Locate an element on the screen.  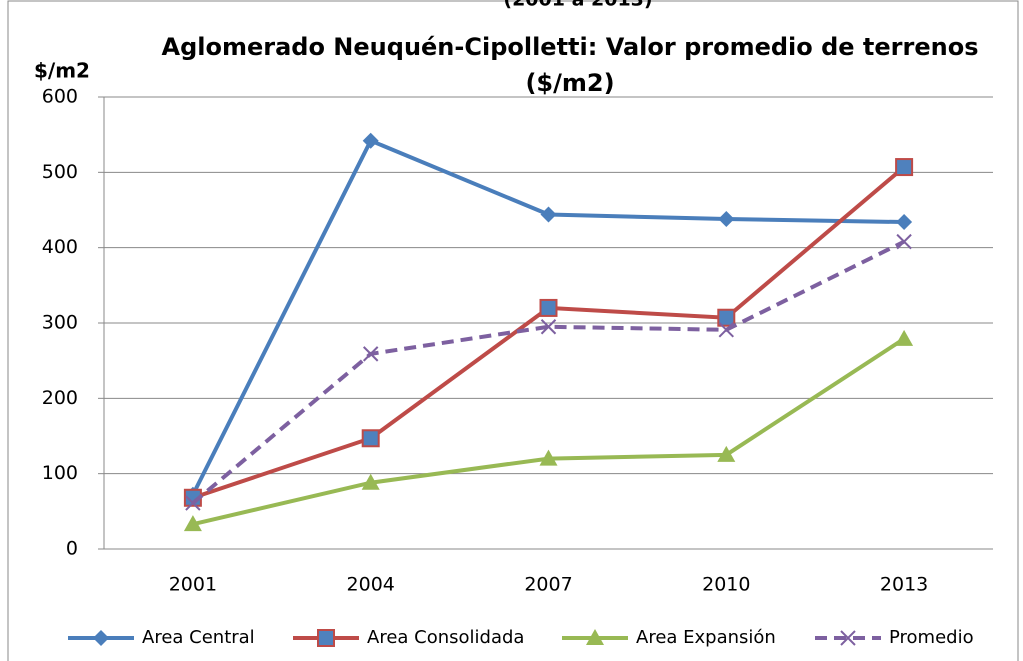
legend-label: Area Consolidada is located at coordinates (445, 637).